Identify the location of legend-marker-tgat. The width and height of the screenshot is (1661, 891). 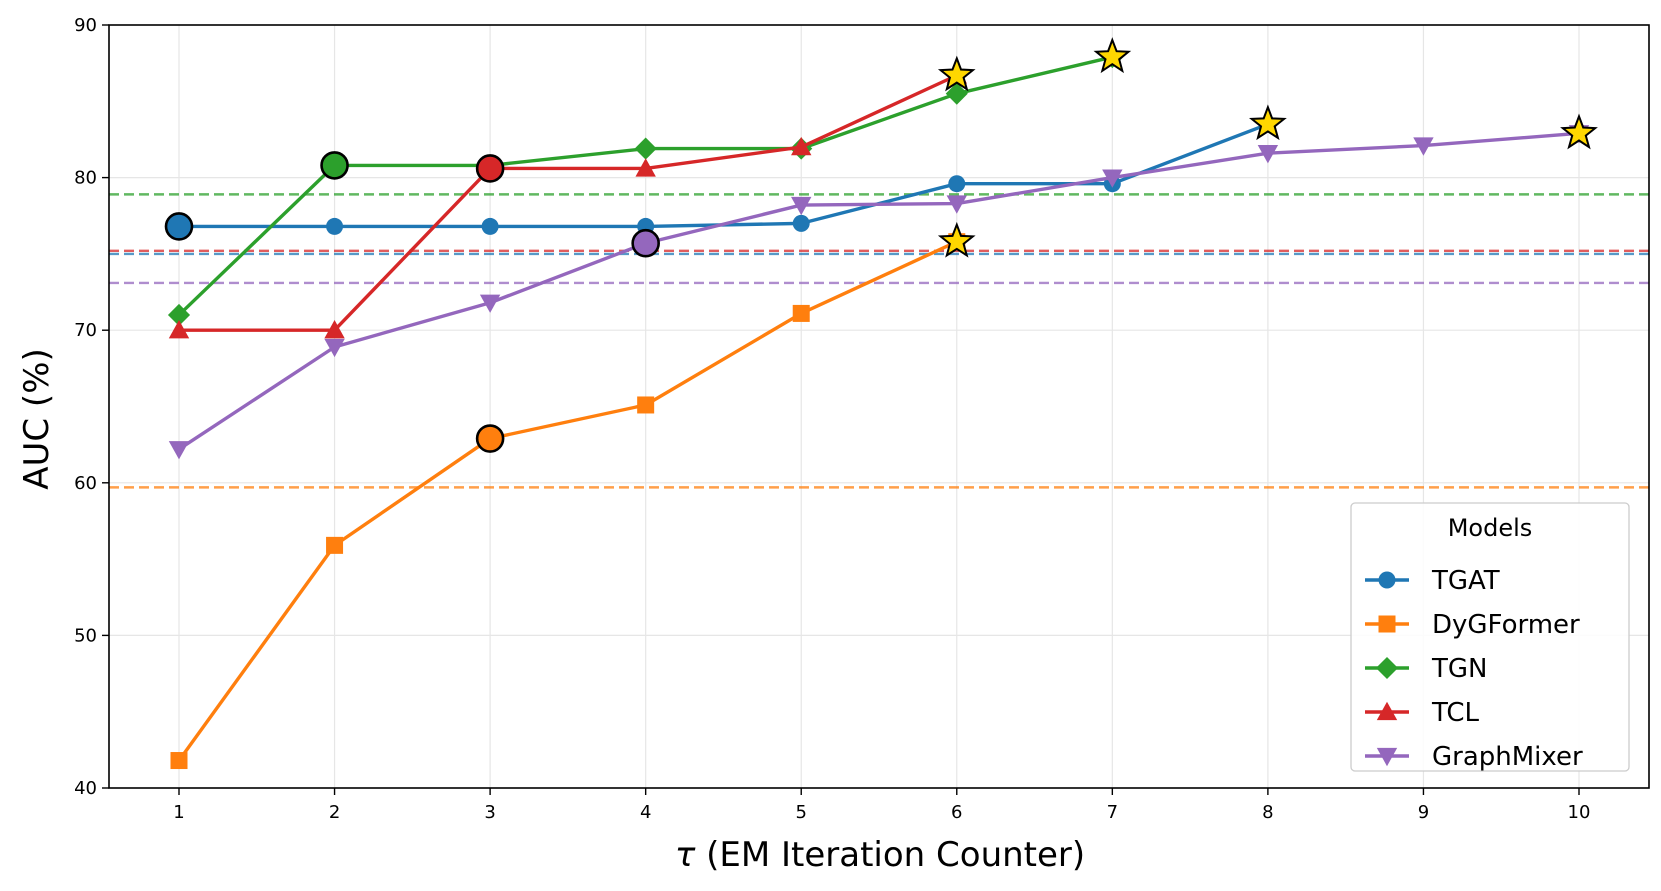
(1387, 580).